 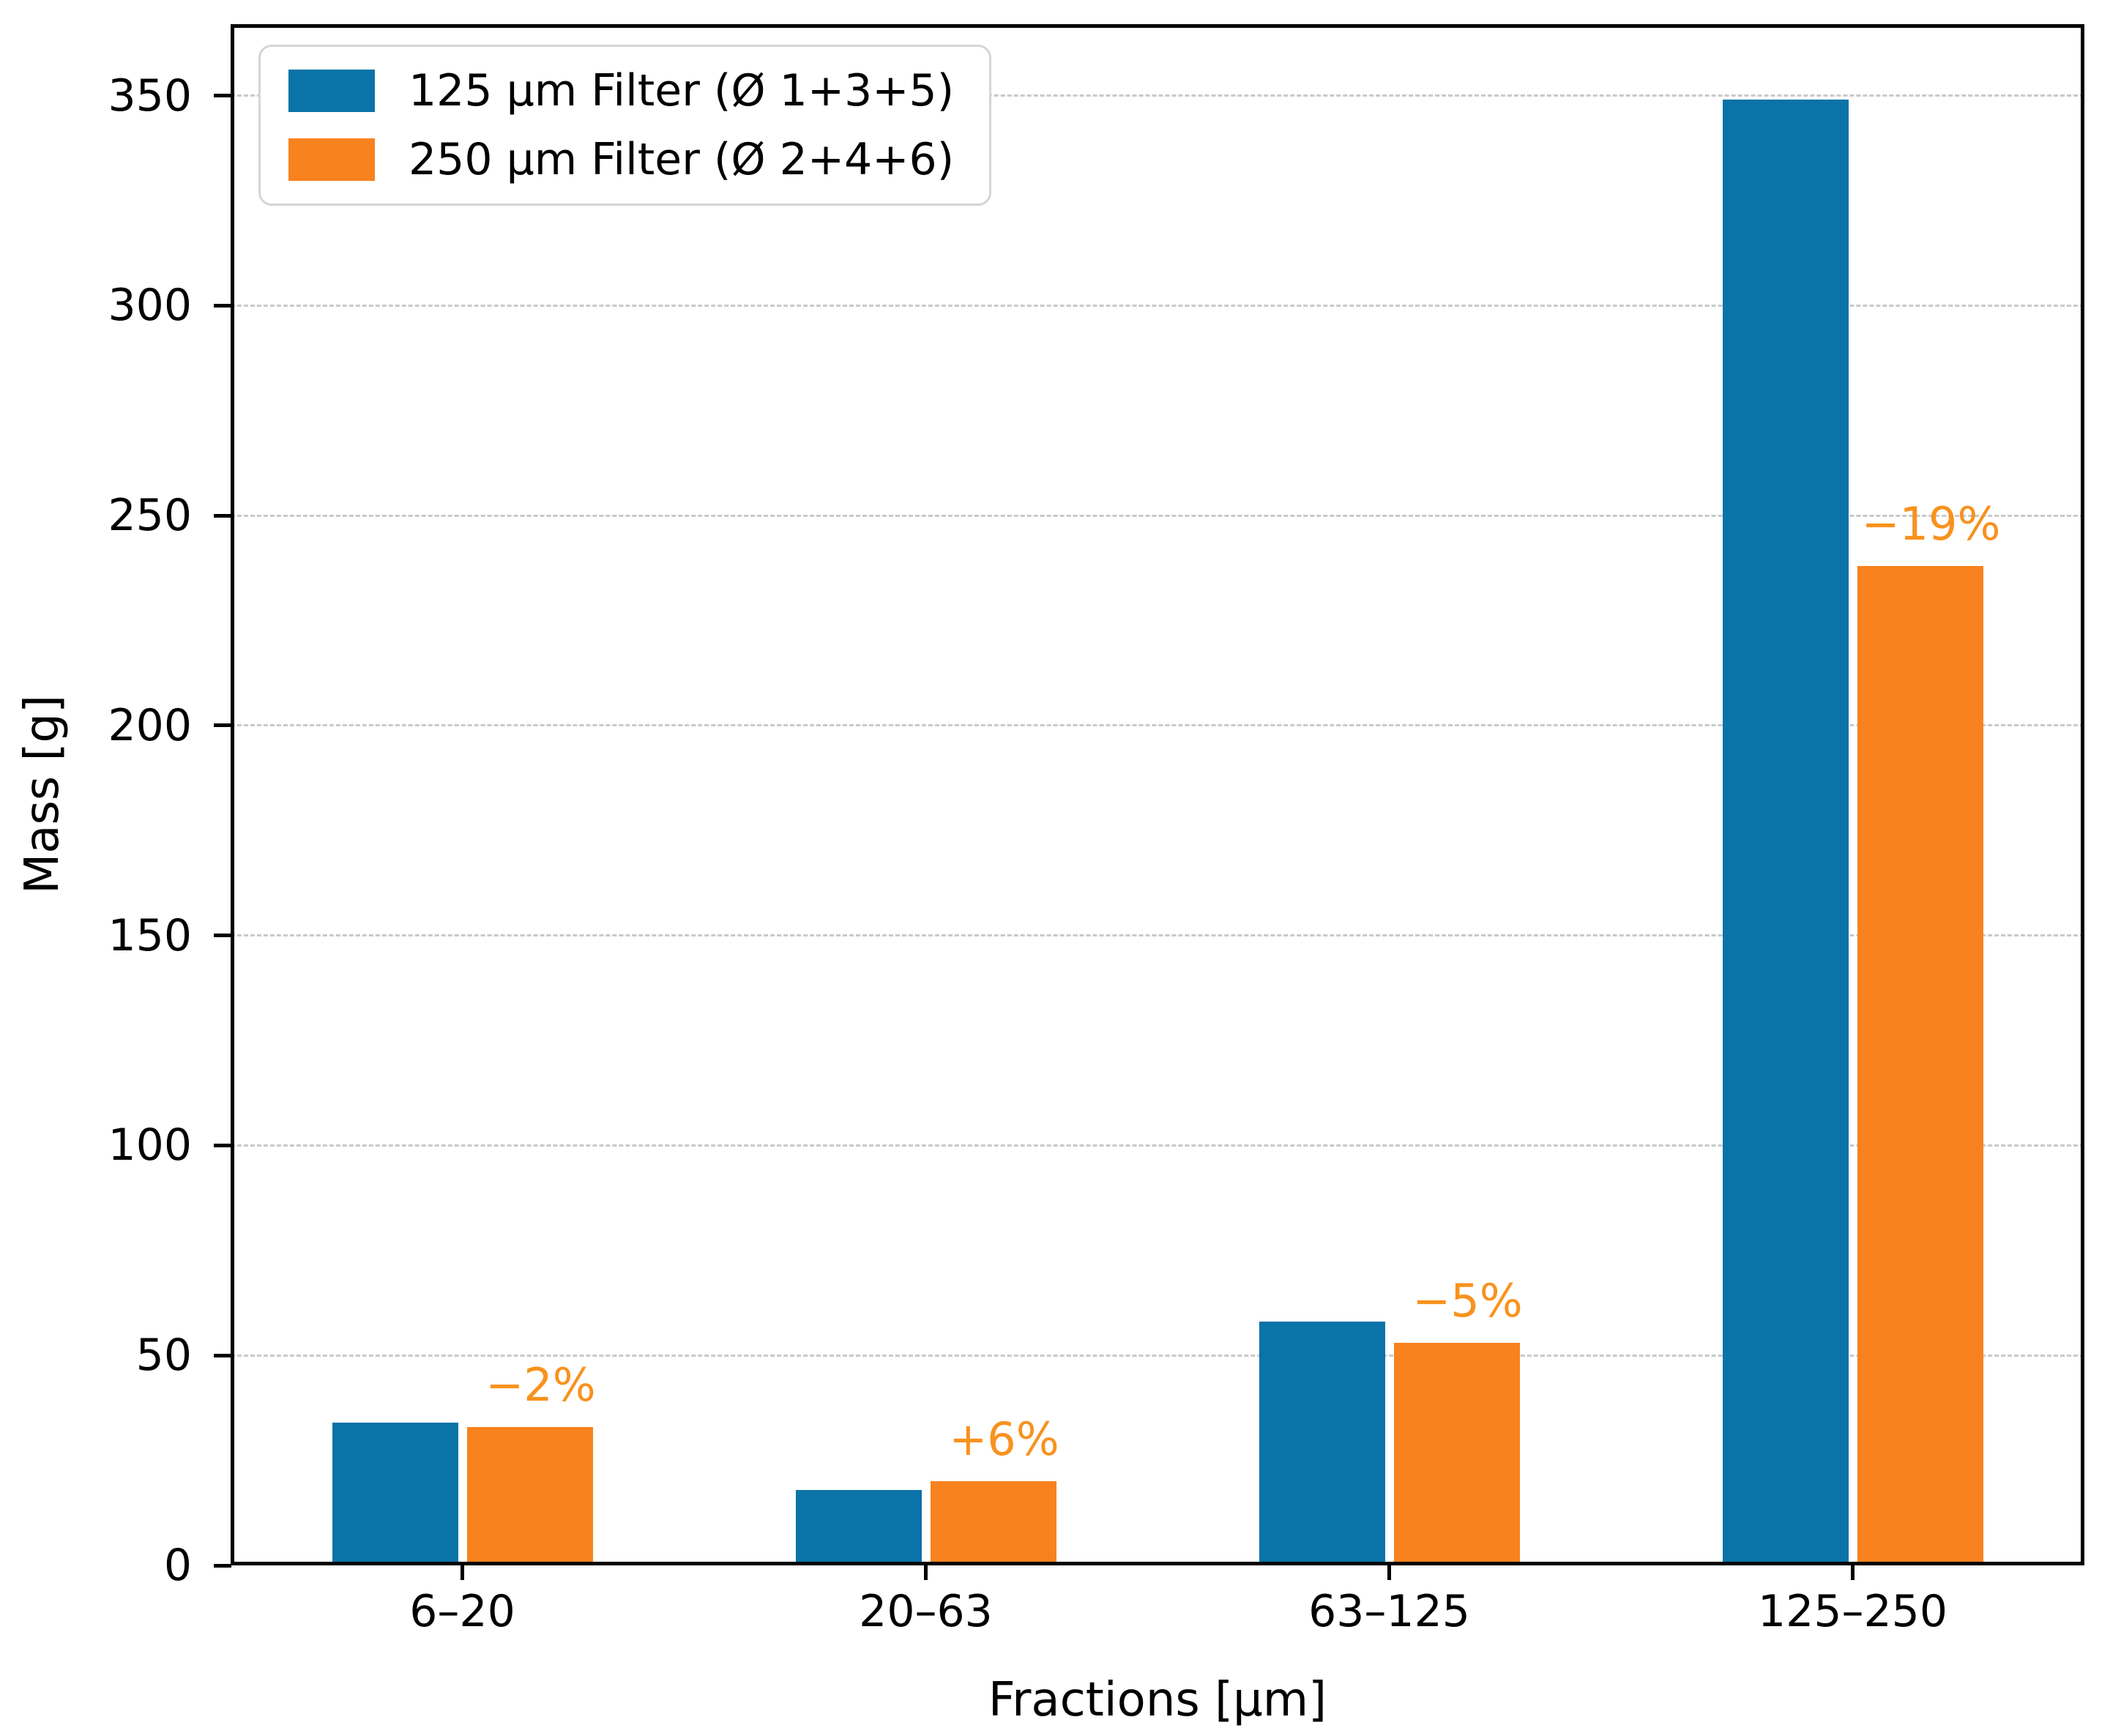 I want to click on y-tick-label: 100, so click(x=150, y=1145).